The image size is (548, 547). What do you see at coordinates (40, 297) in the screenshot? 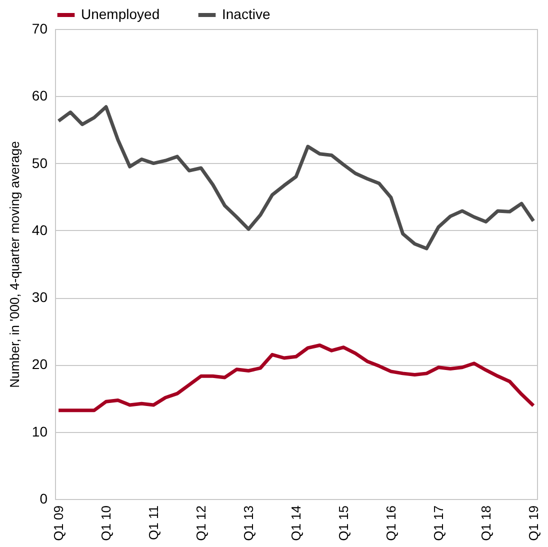
I see `y-tick-label: 30` at bounding box center [40, 297].